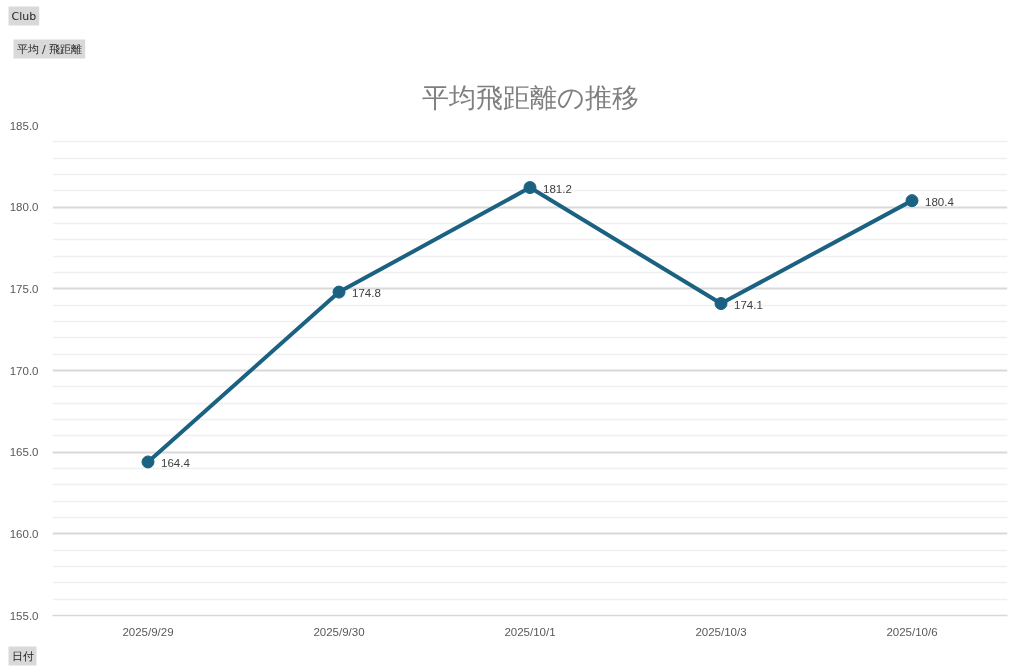 This screenshot has width=1024, height=669. What do you see at coordinates (24, 16) in the screenshot?
I see `text: Club` at bounding box center [24, 16].